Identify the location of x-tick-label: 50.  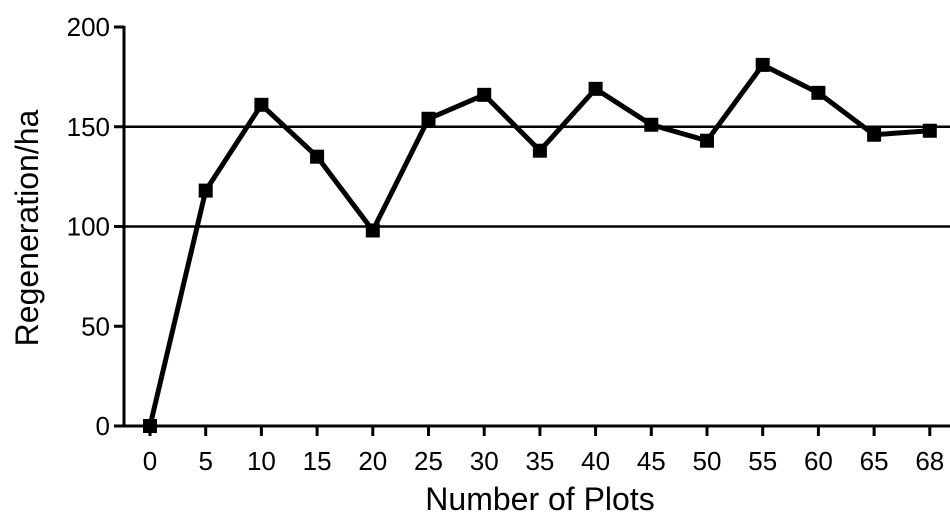
(707, 461).